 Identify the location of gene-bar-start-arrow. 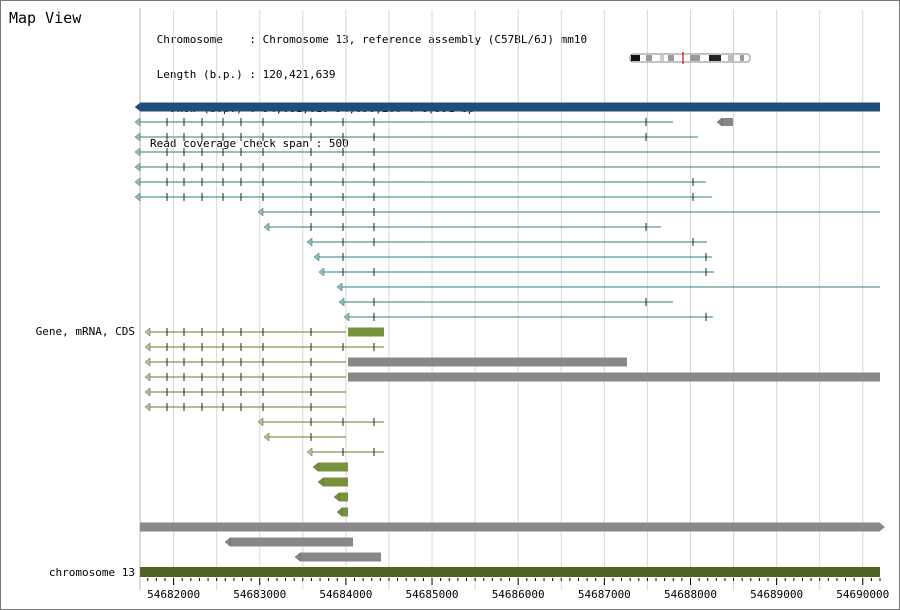
(137, 107).